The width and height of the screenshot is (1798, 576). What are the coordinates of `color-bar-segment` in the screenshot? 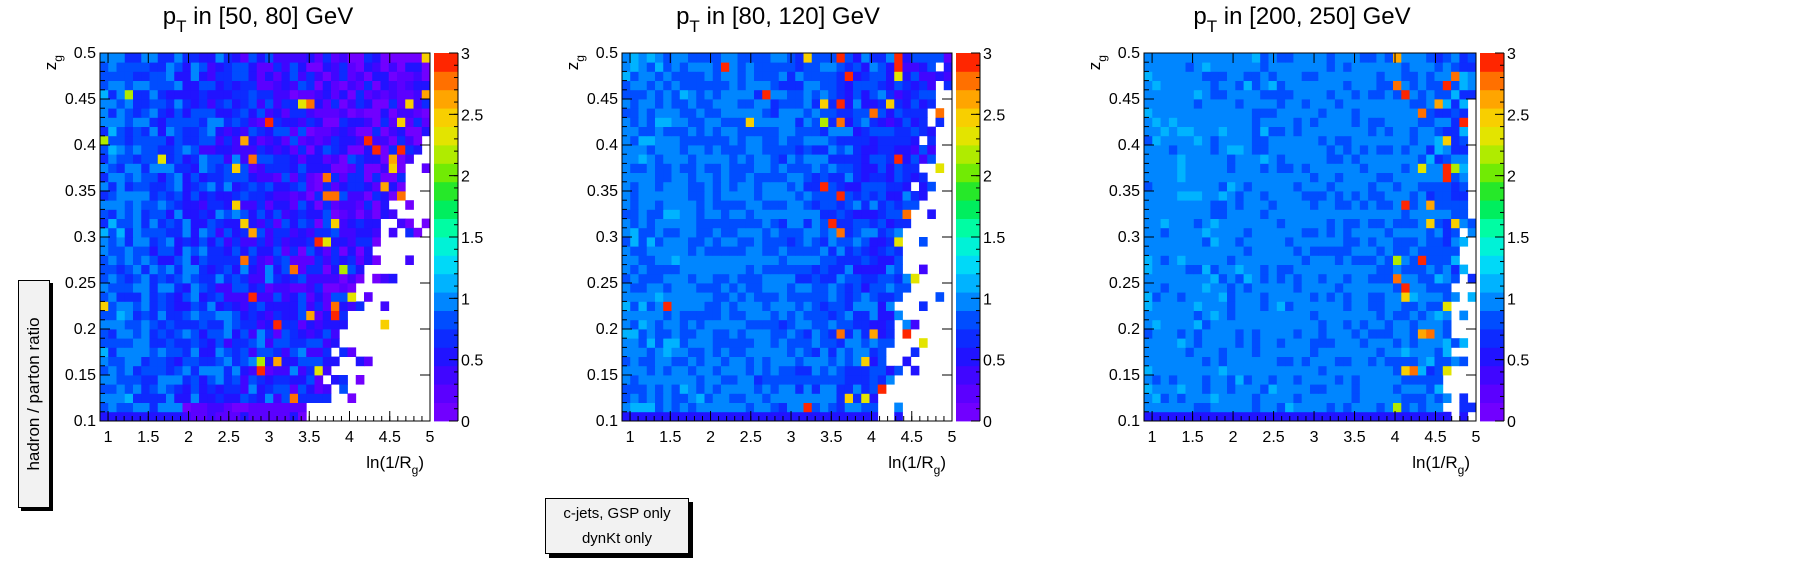 It's located at (446, 209).